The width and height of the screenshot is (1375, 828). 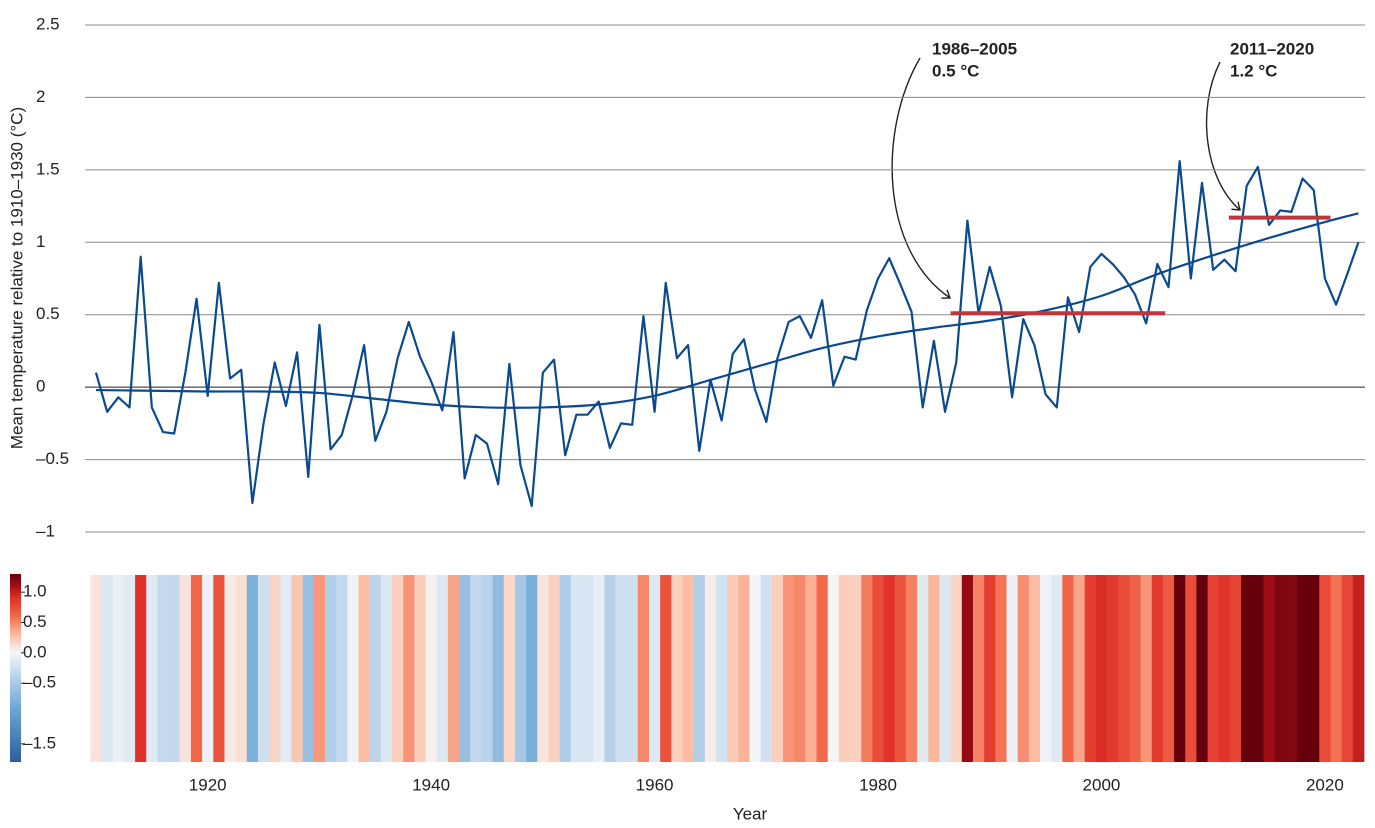 What do you see at coordinates (974, 48) in the screenshot?
I see `annotation-period: 1986–2005` at bounding box center [974, 48].